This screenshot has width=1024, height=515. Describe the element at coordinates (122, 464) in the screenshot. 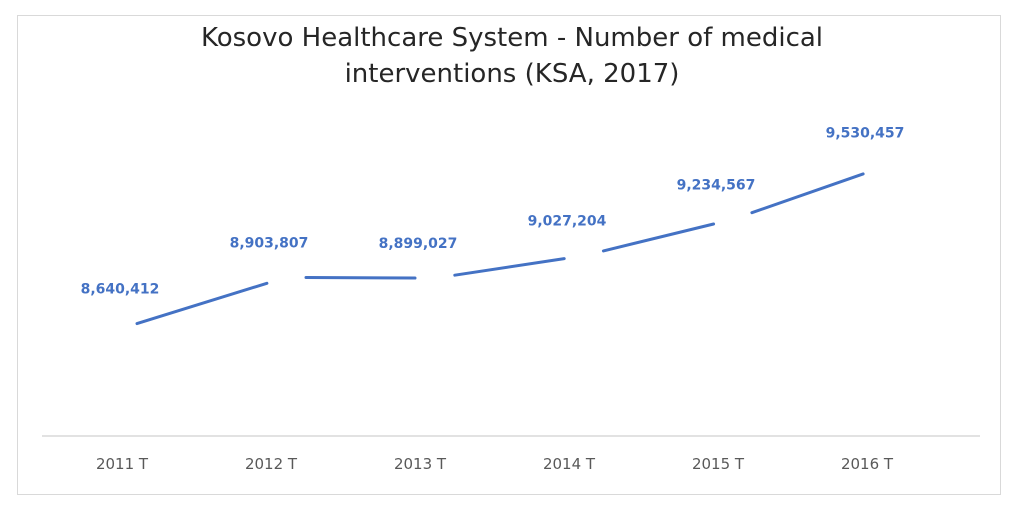

I see `x-tick-label-1: 2011 T` at that location.